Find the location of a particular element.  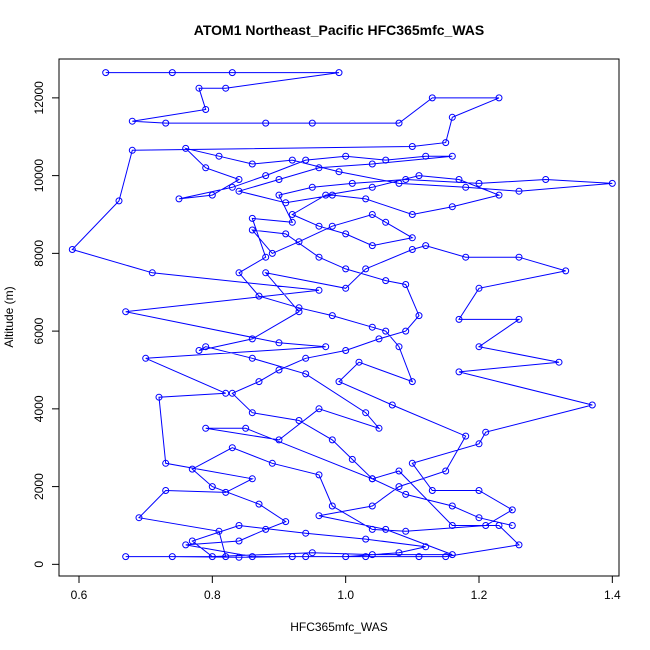

y-axis: 0 2000 4000 6000 8000 10000 12000 is located at coordinates (46, 324).